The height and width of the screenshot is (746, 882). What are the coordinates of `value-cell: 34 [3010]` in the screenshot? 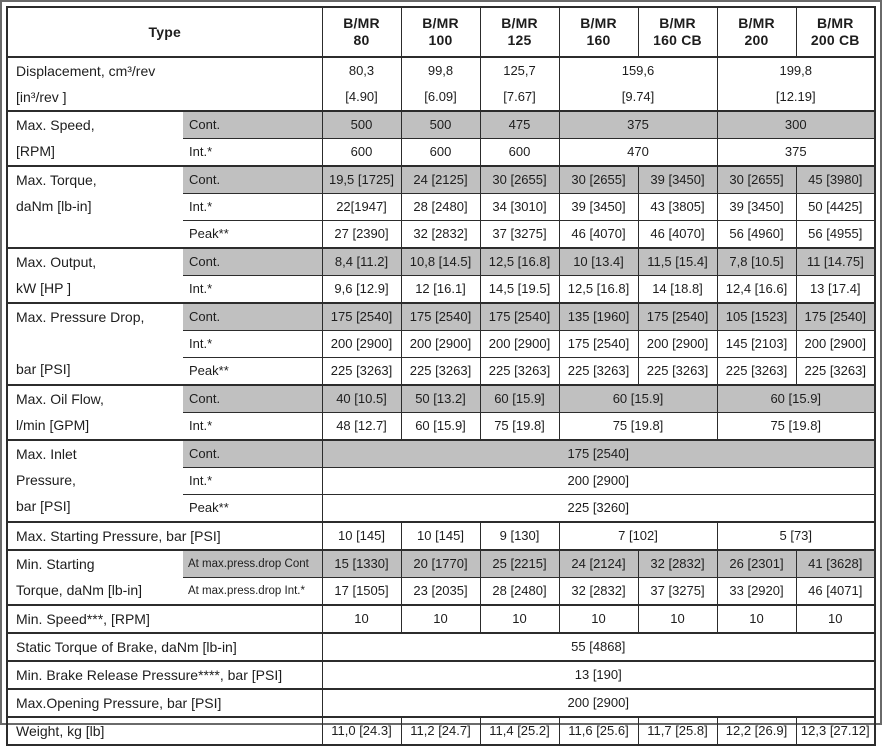 It's located at (519, 207).